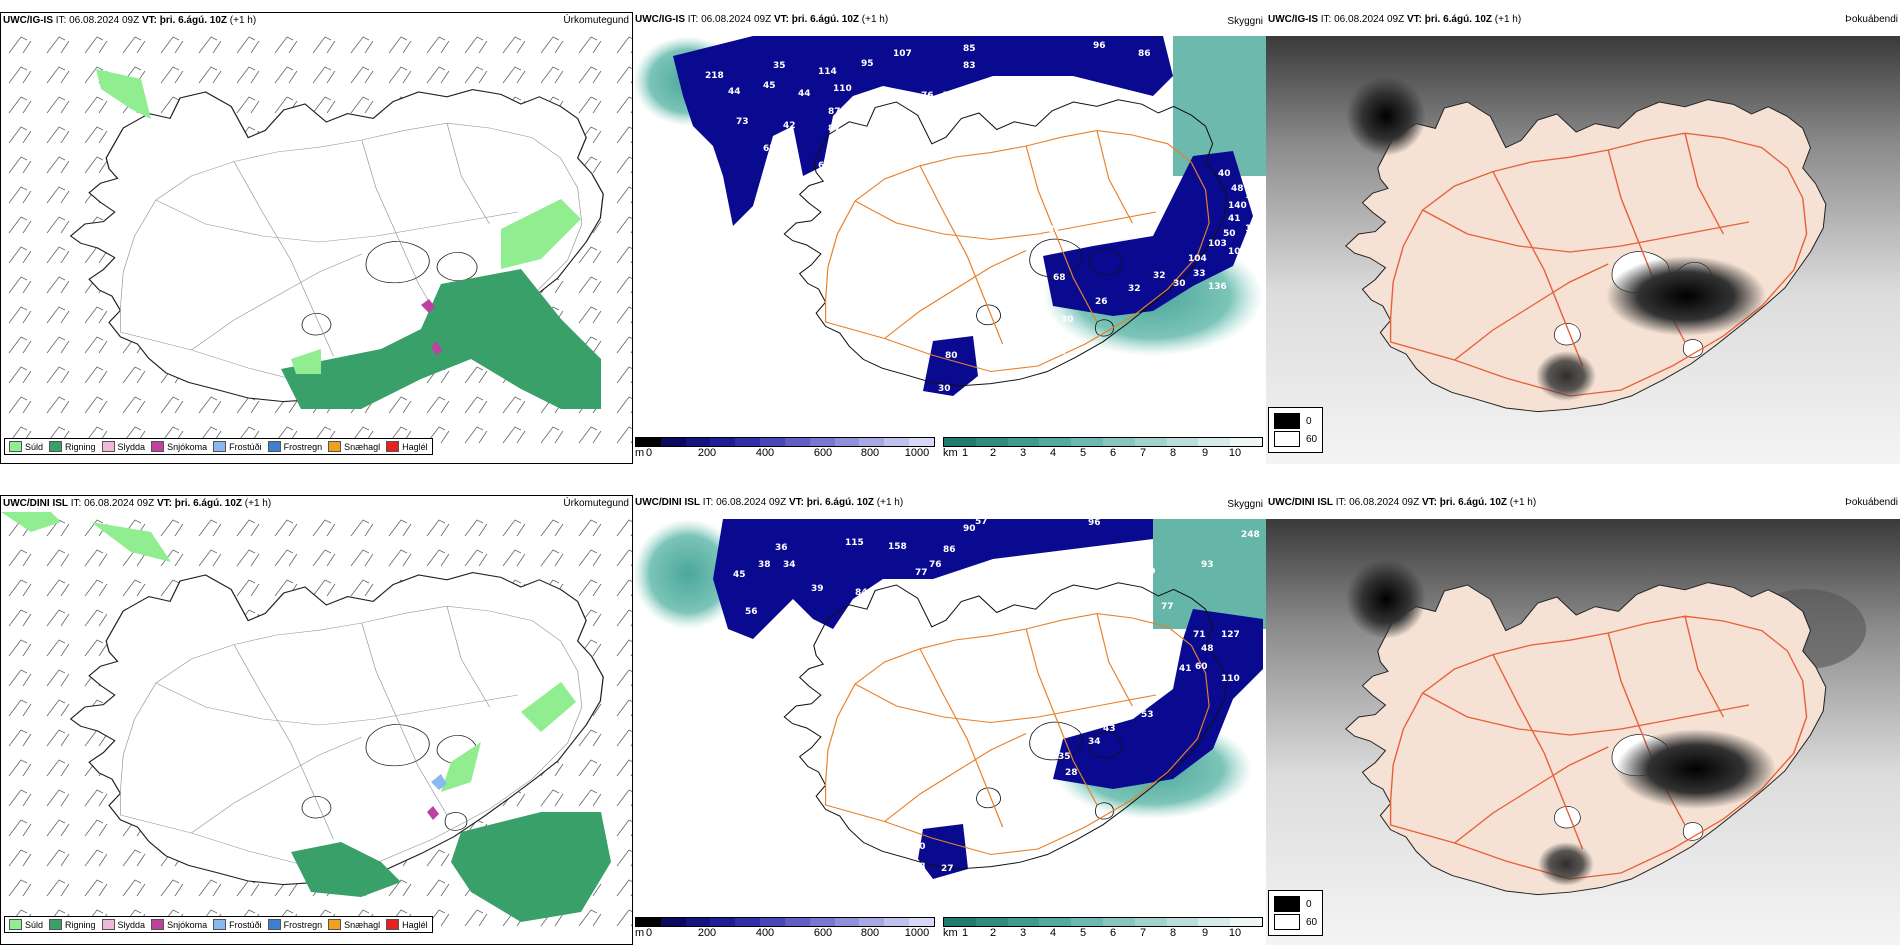 The width and height of the screenshot is (1900, 950). What do you see at coordinates (1054, 230) in the screenshot?
I see `cloud-value: 82` at bounding box center [1054, 230].